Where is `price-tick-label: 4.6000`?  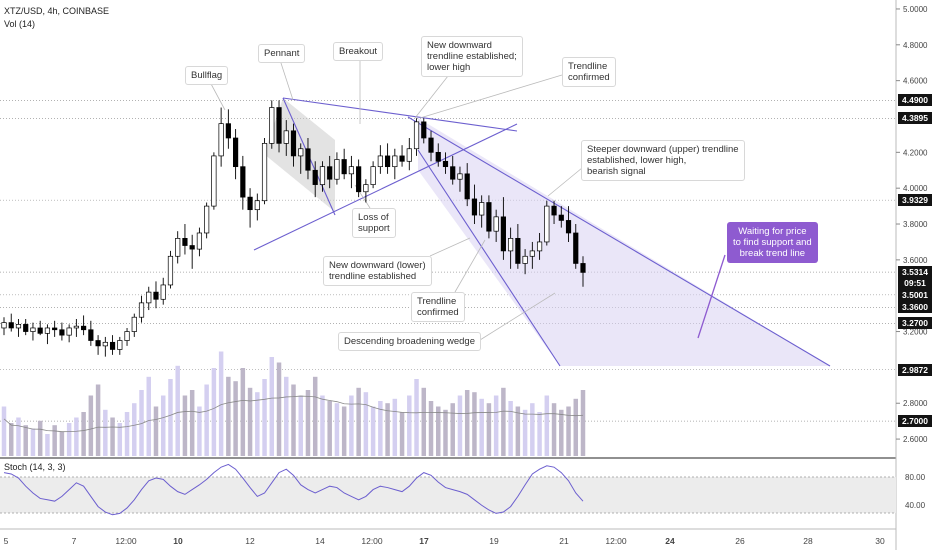 price-tick-label: 4.6000 is located at coordinates (915, 81).